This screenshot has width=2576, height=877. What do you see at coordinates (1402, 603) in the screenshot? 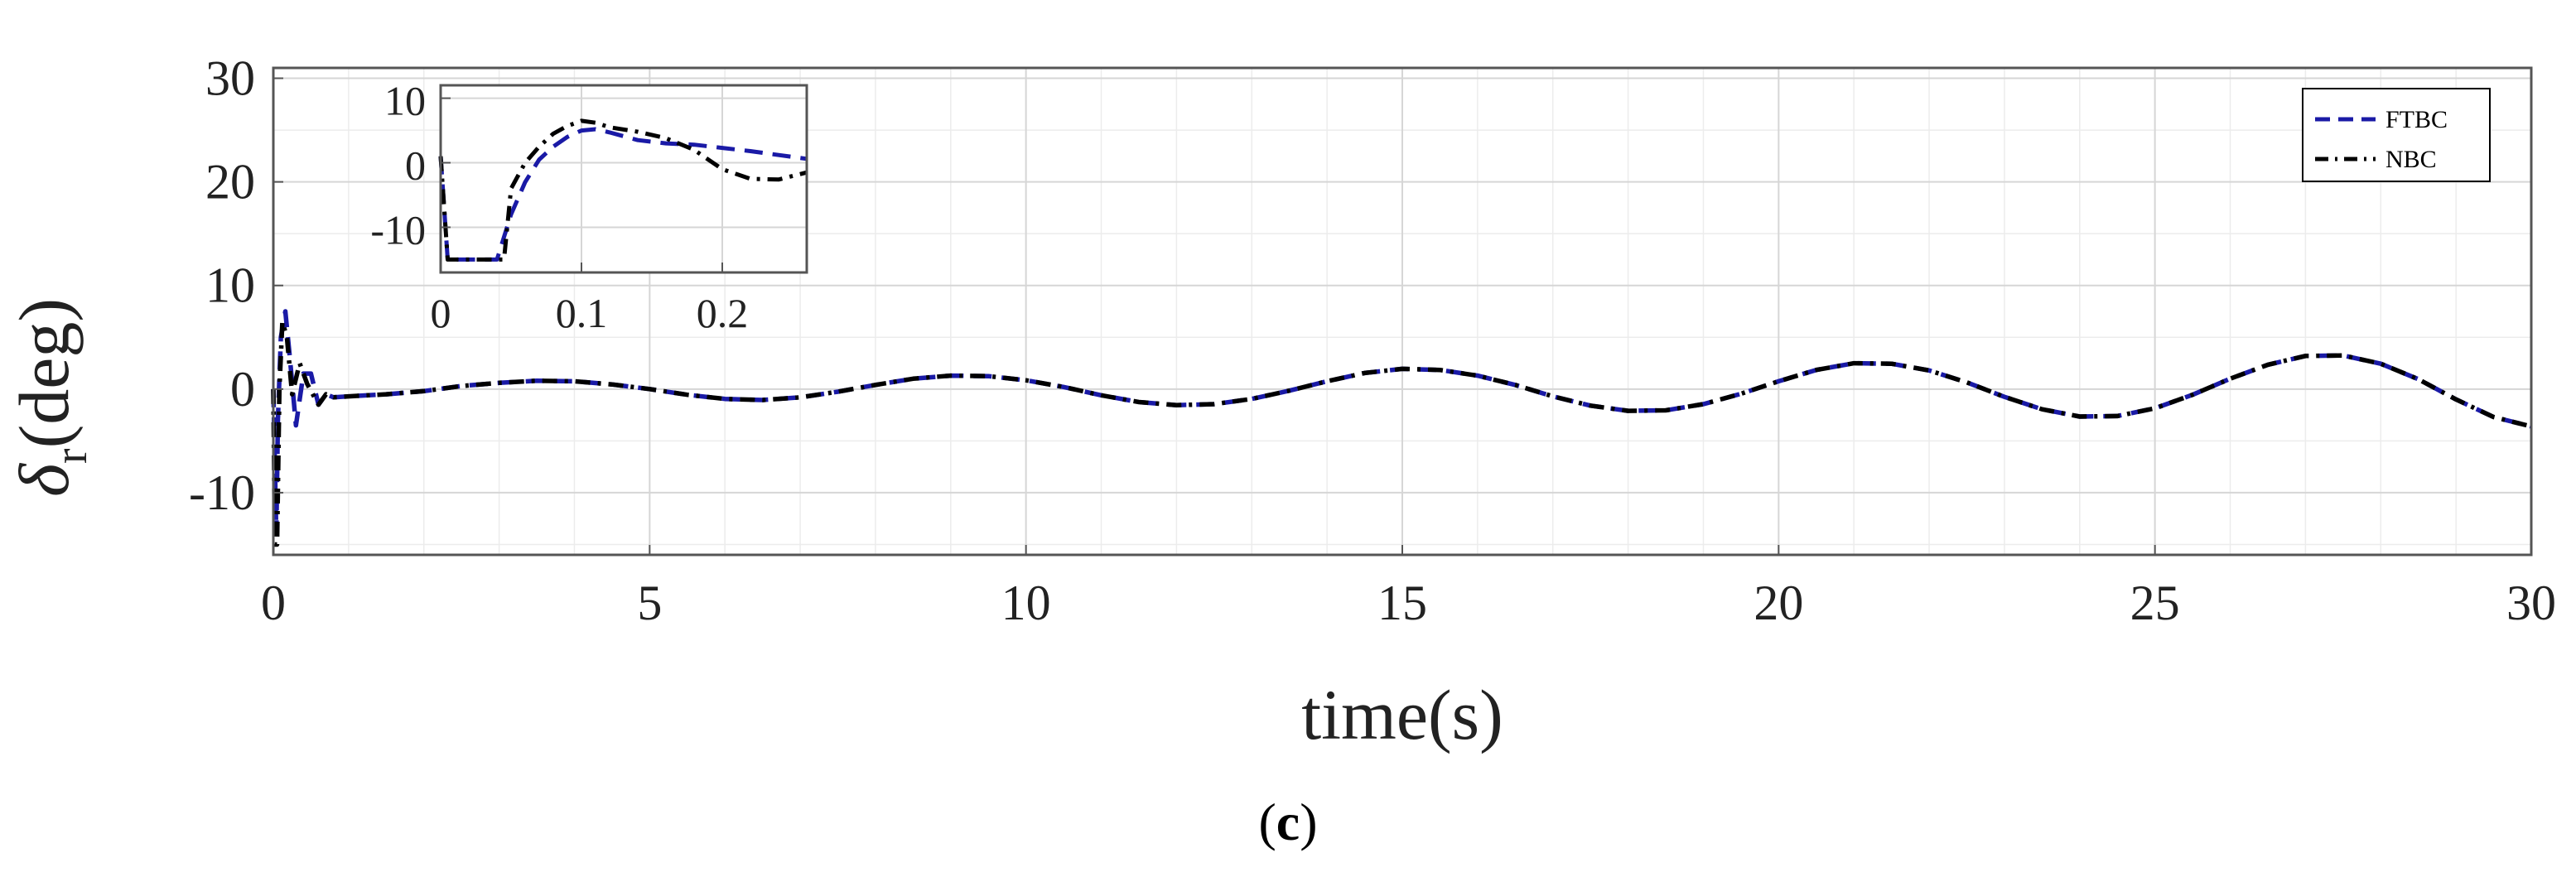
I see `main-xtick-label: 15` at bounding box center [1402, 603].